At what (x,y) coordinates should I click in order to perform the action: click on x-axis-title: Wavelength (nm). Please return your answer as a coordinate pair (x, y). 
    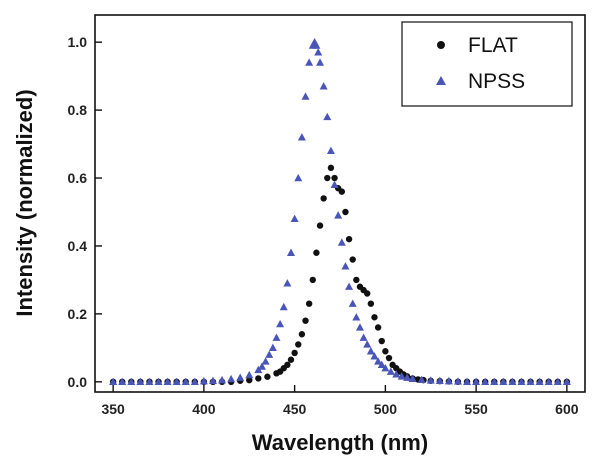
    Looking at the image, I should click on (340, 442).